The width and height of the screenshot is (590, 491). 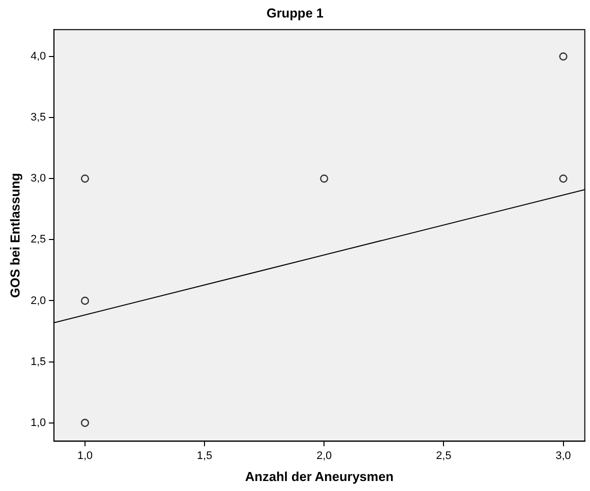 I want to click on y-tick-label: 2,0, so click(x=38, y=300).